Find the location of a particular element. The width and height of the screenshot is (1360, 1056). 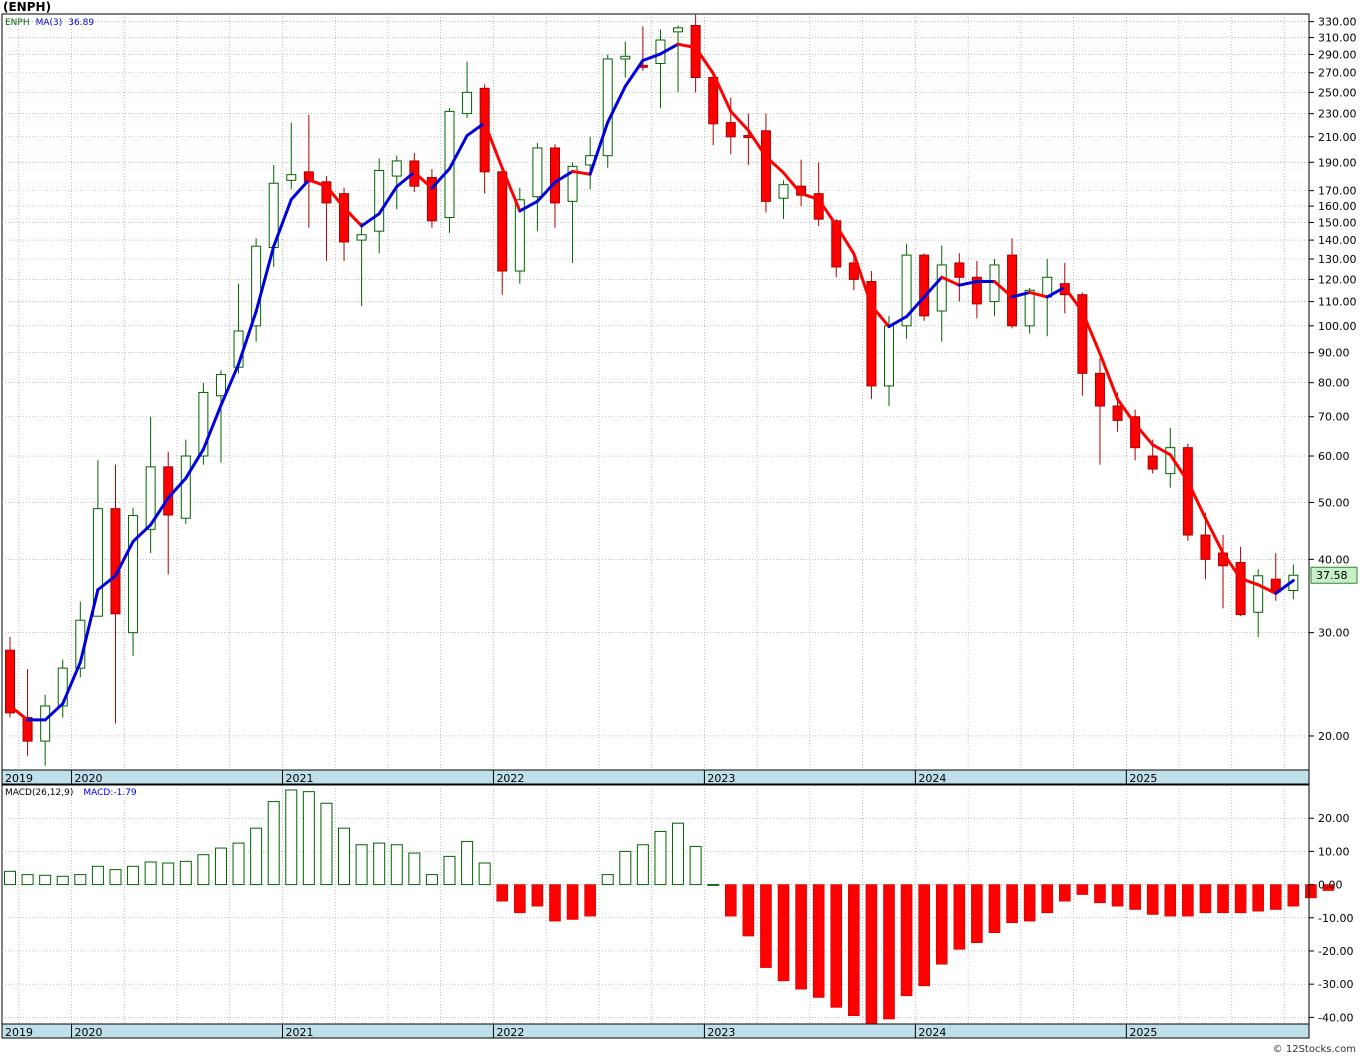

macd-legend: MACD(26,12,9) MACD:-1.79 is located at coordinates (71, 793).